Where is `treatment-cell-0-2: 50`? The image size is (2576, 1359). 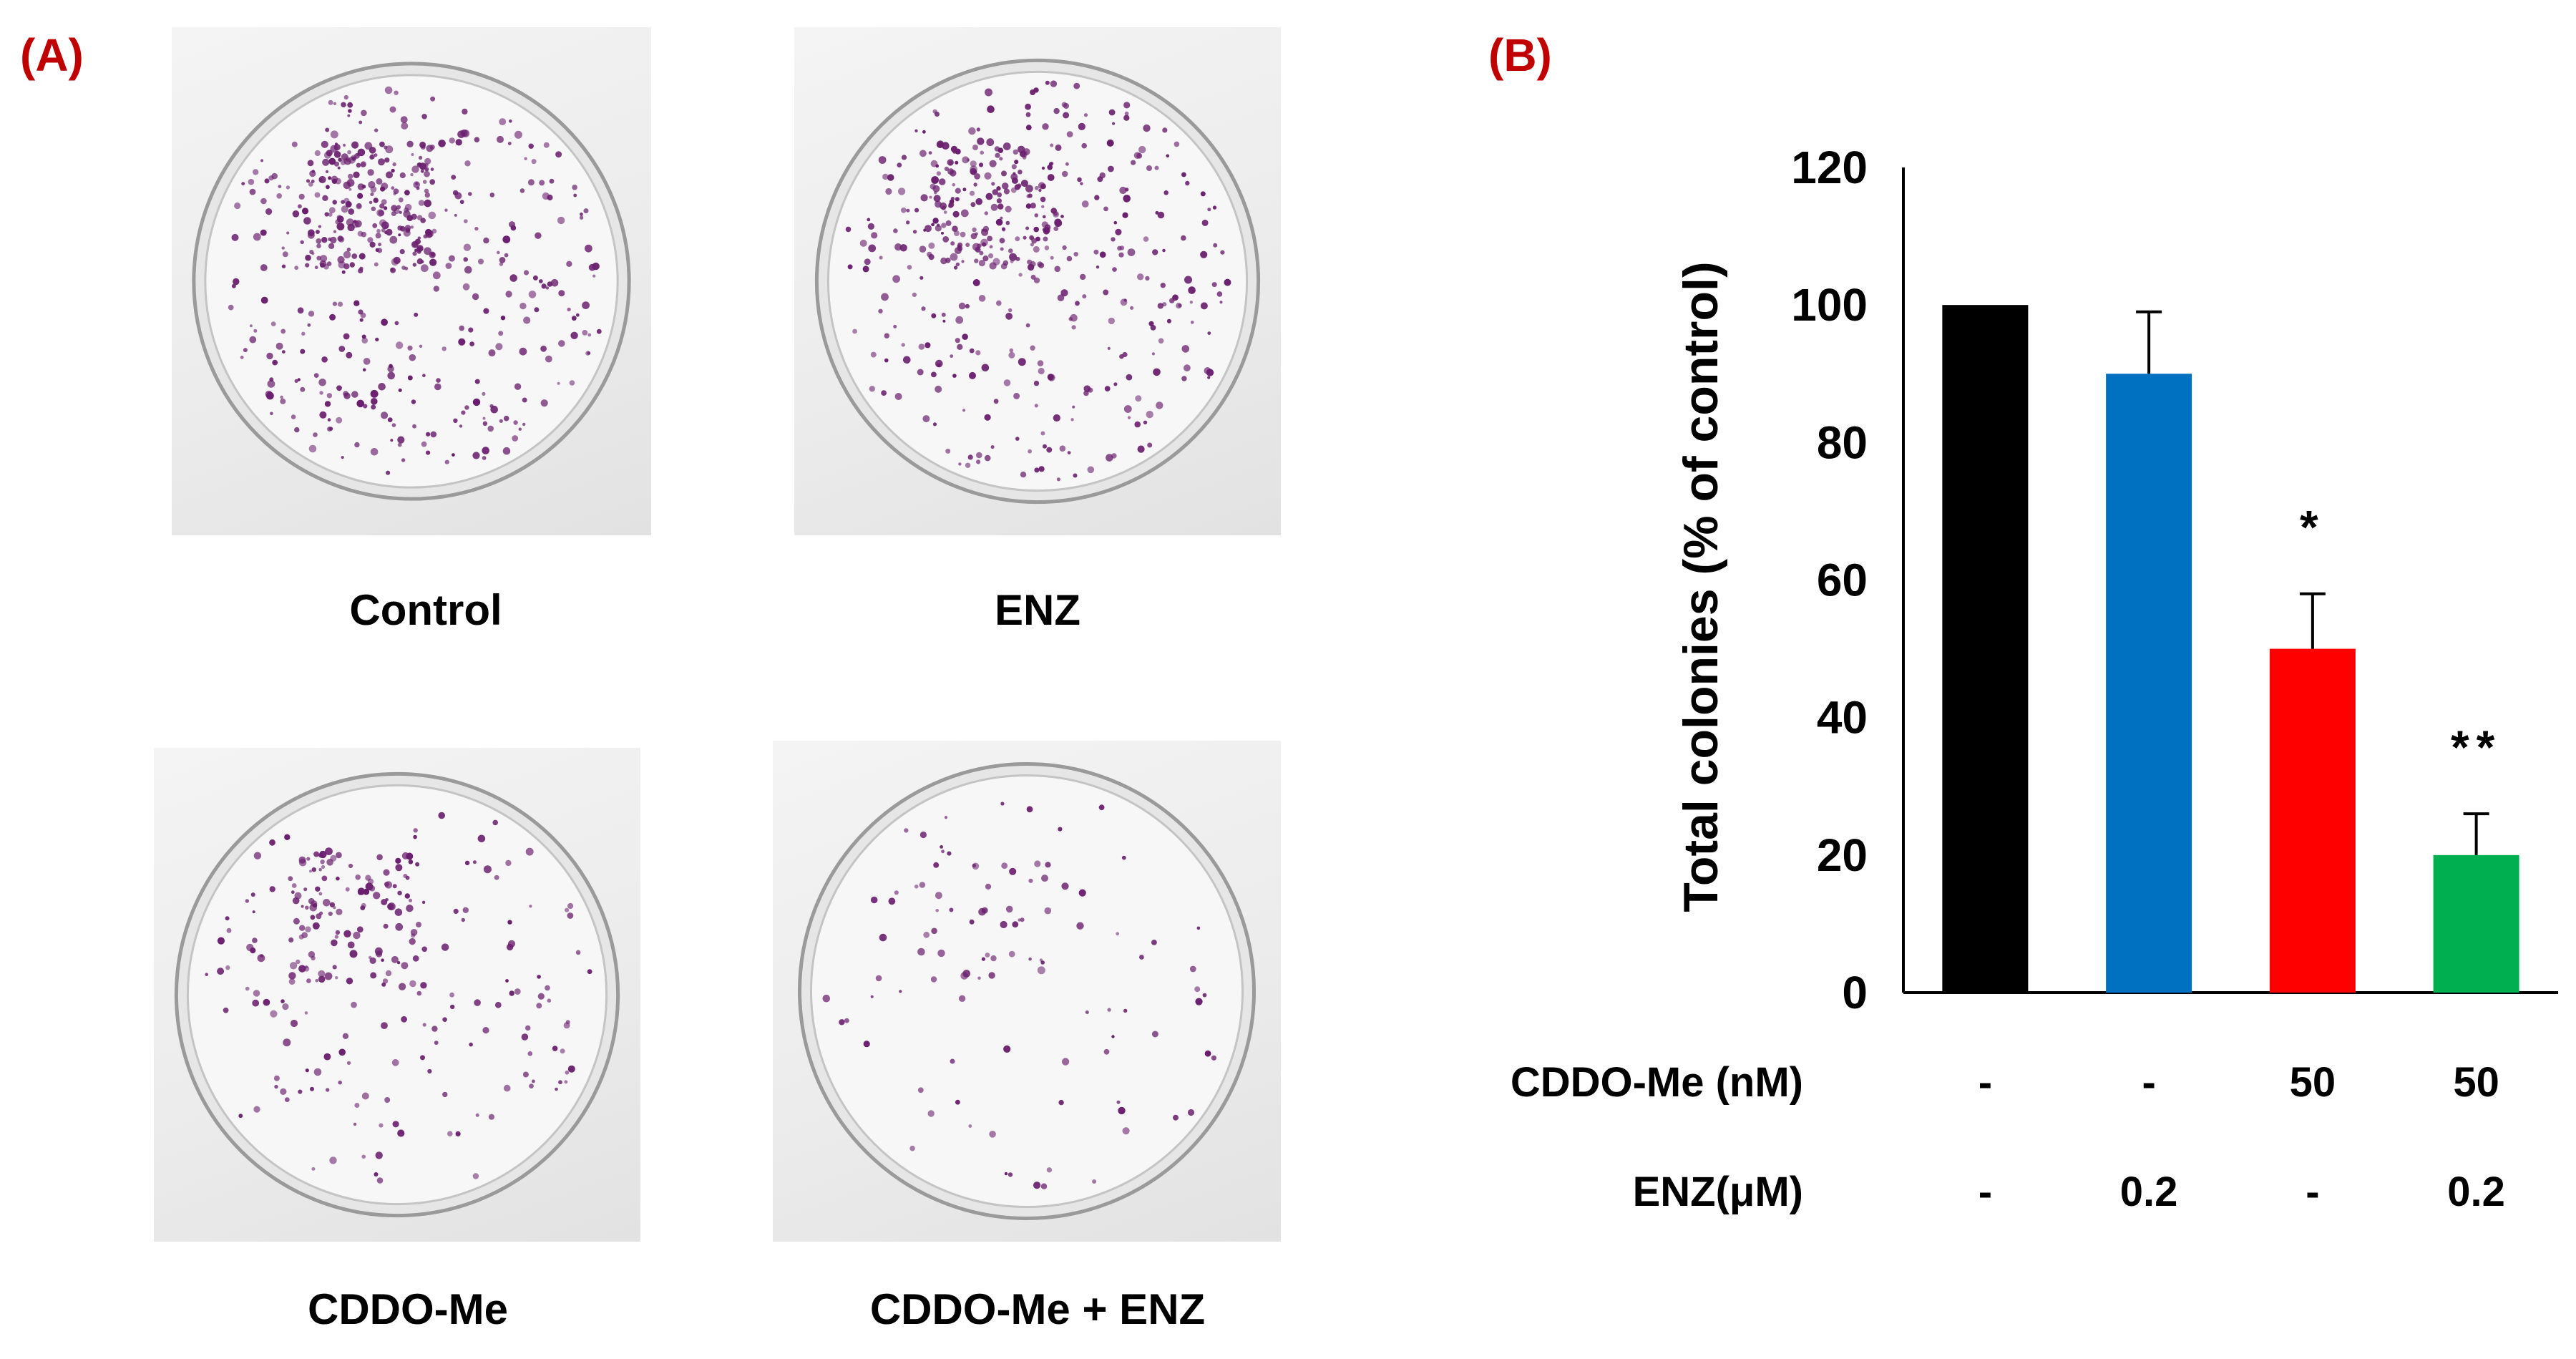
treatment-cell-0-2: 50 is located at coordinates (2313, 1082).